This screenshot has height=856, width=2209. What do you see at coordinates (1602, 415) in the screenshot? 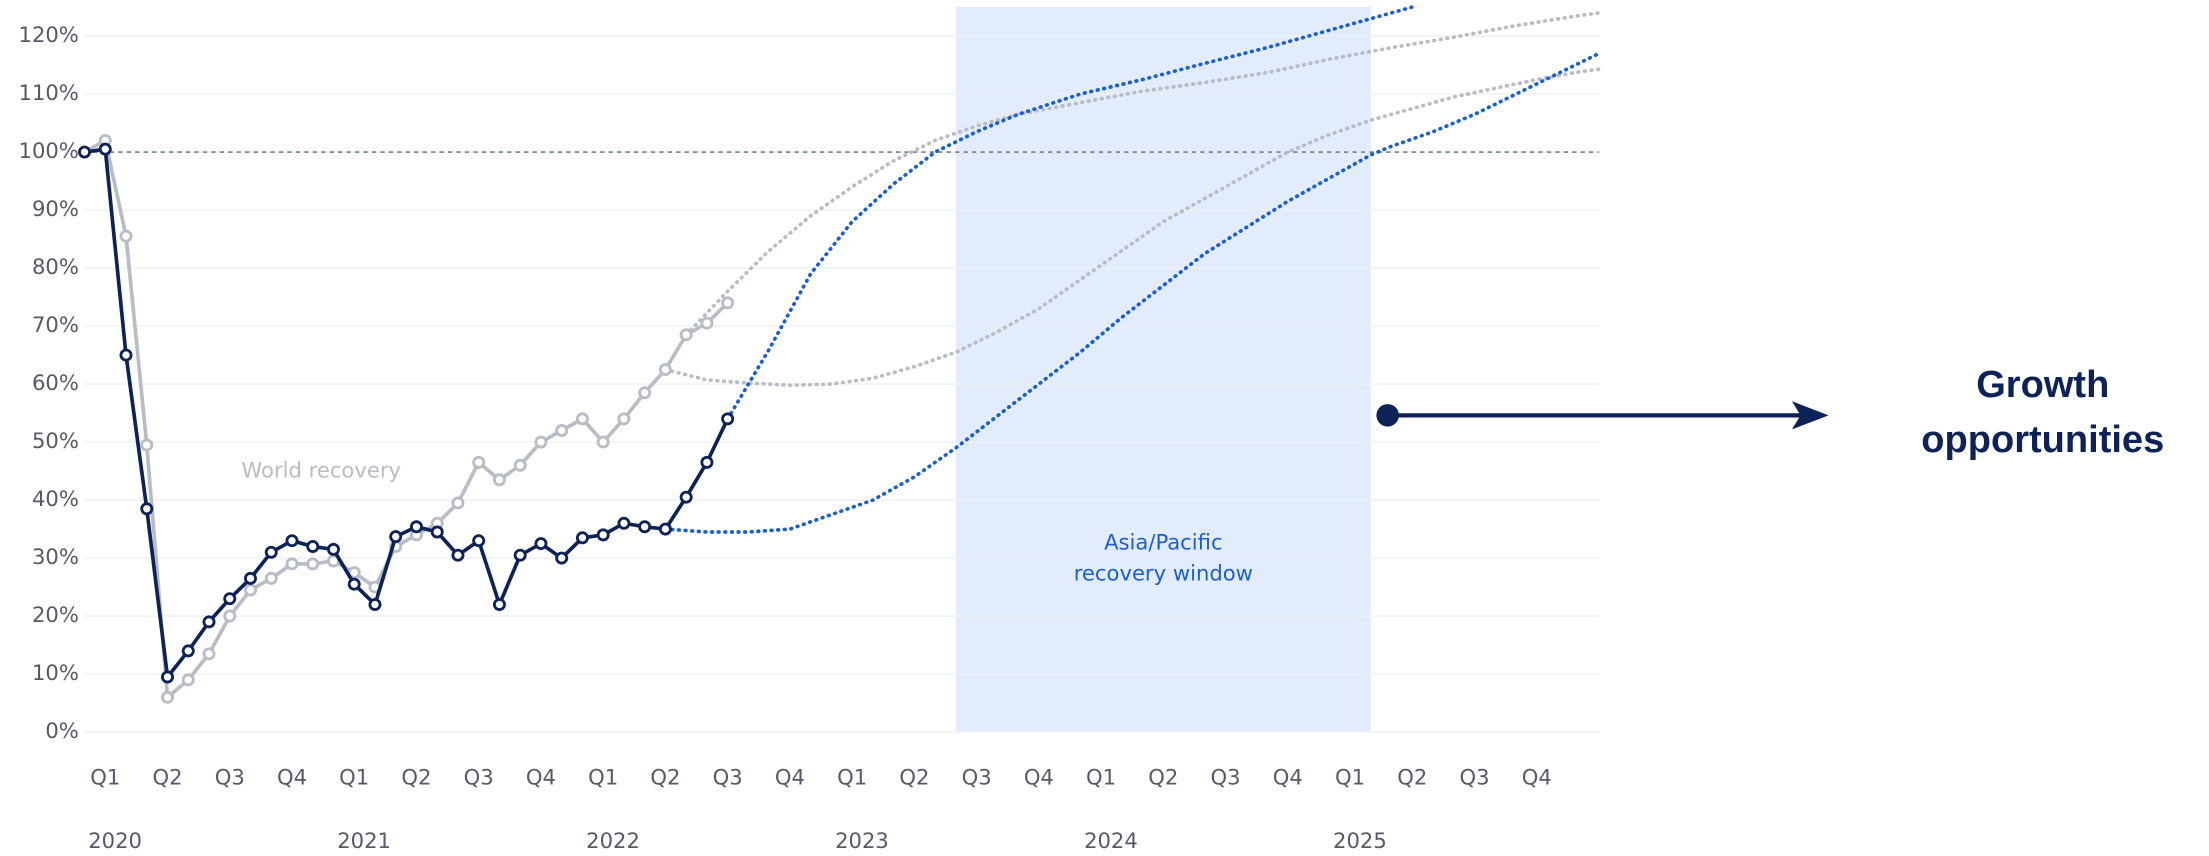
I see `callout-arrow` at bounding box center [1602, 415].